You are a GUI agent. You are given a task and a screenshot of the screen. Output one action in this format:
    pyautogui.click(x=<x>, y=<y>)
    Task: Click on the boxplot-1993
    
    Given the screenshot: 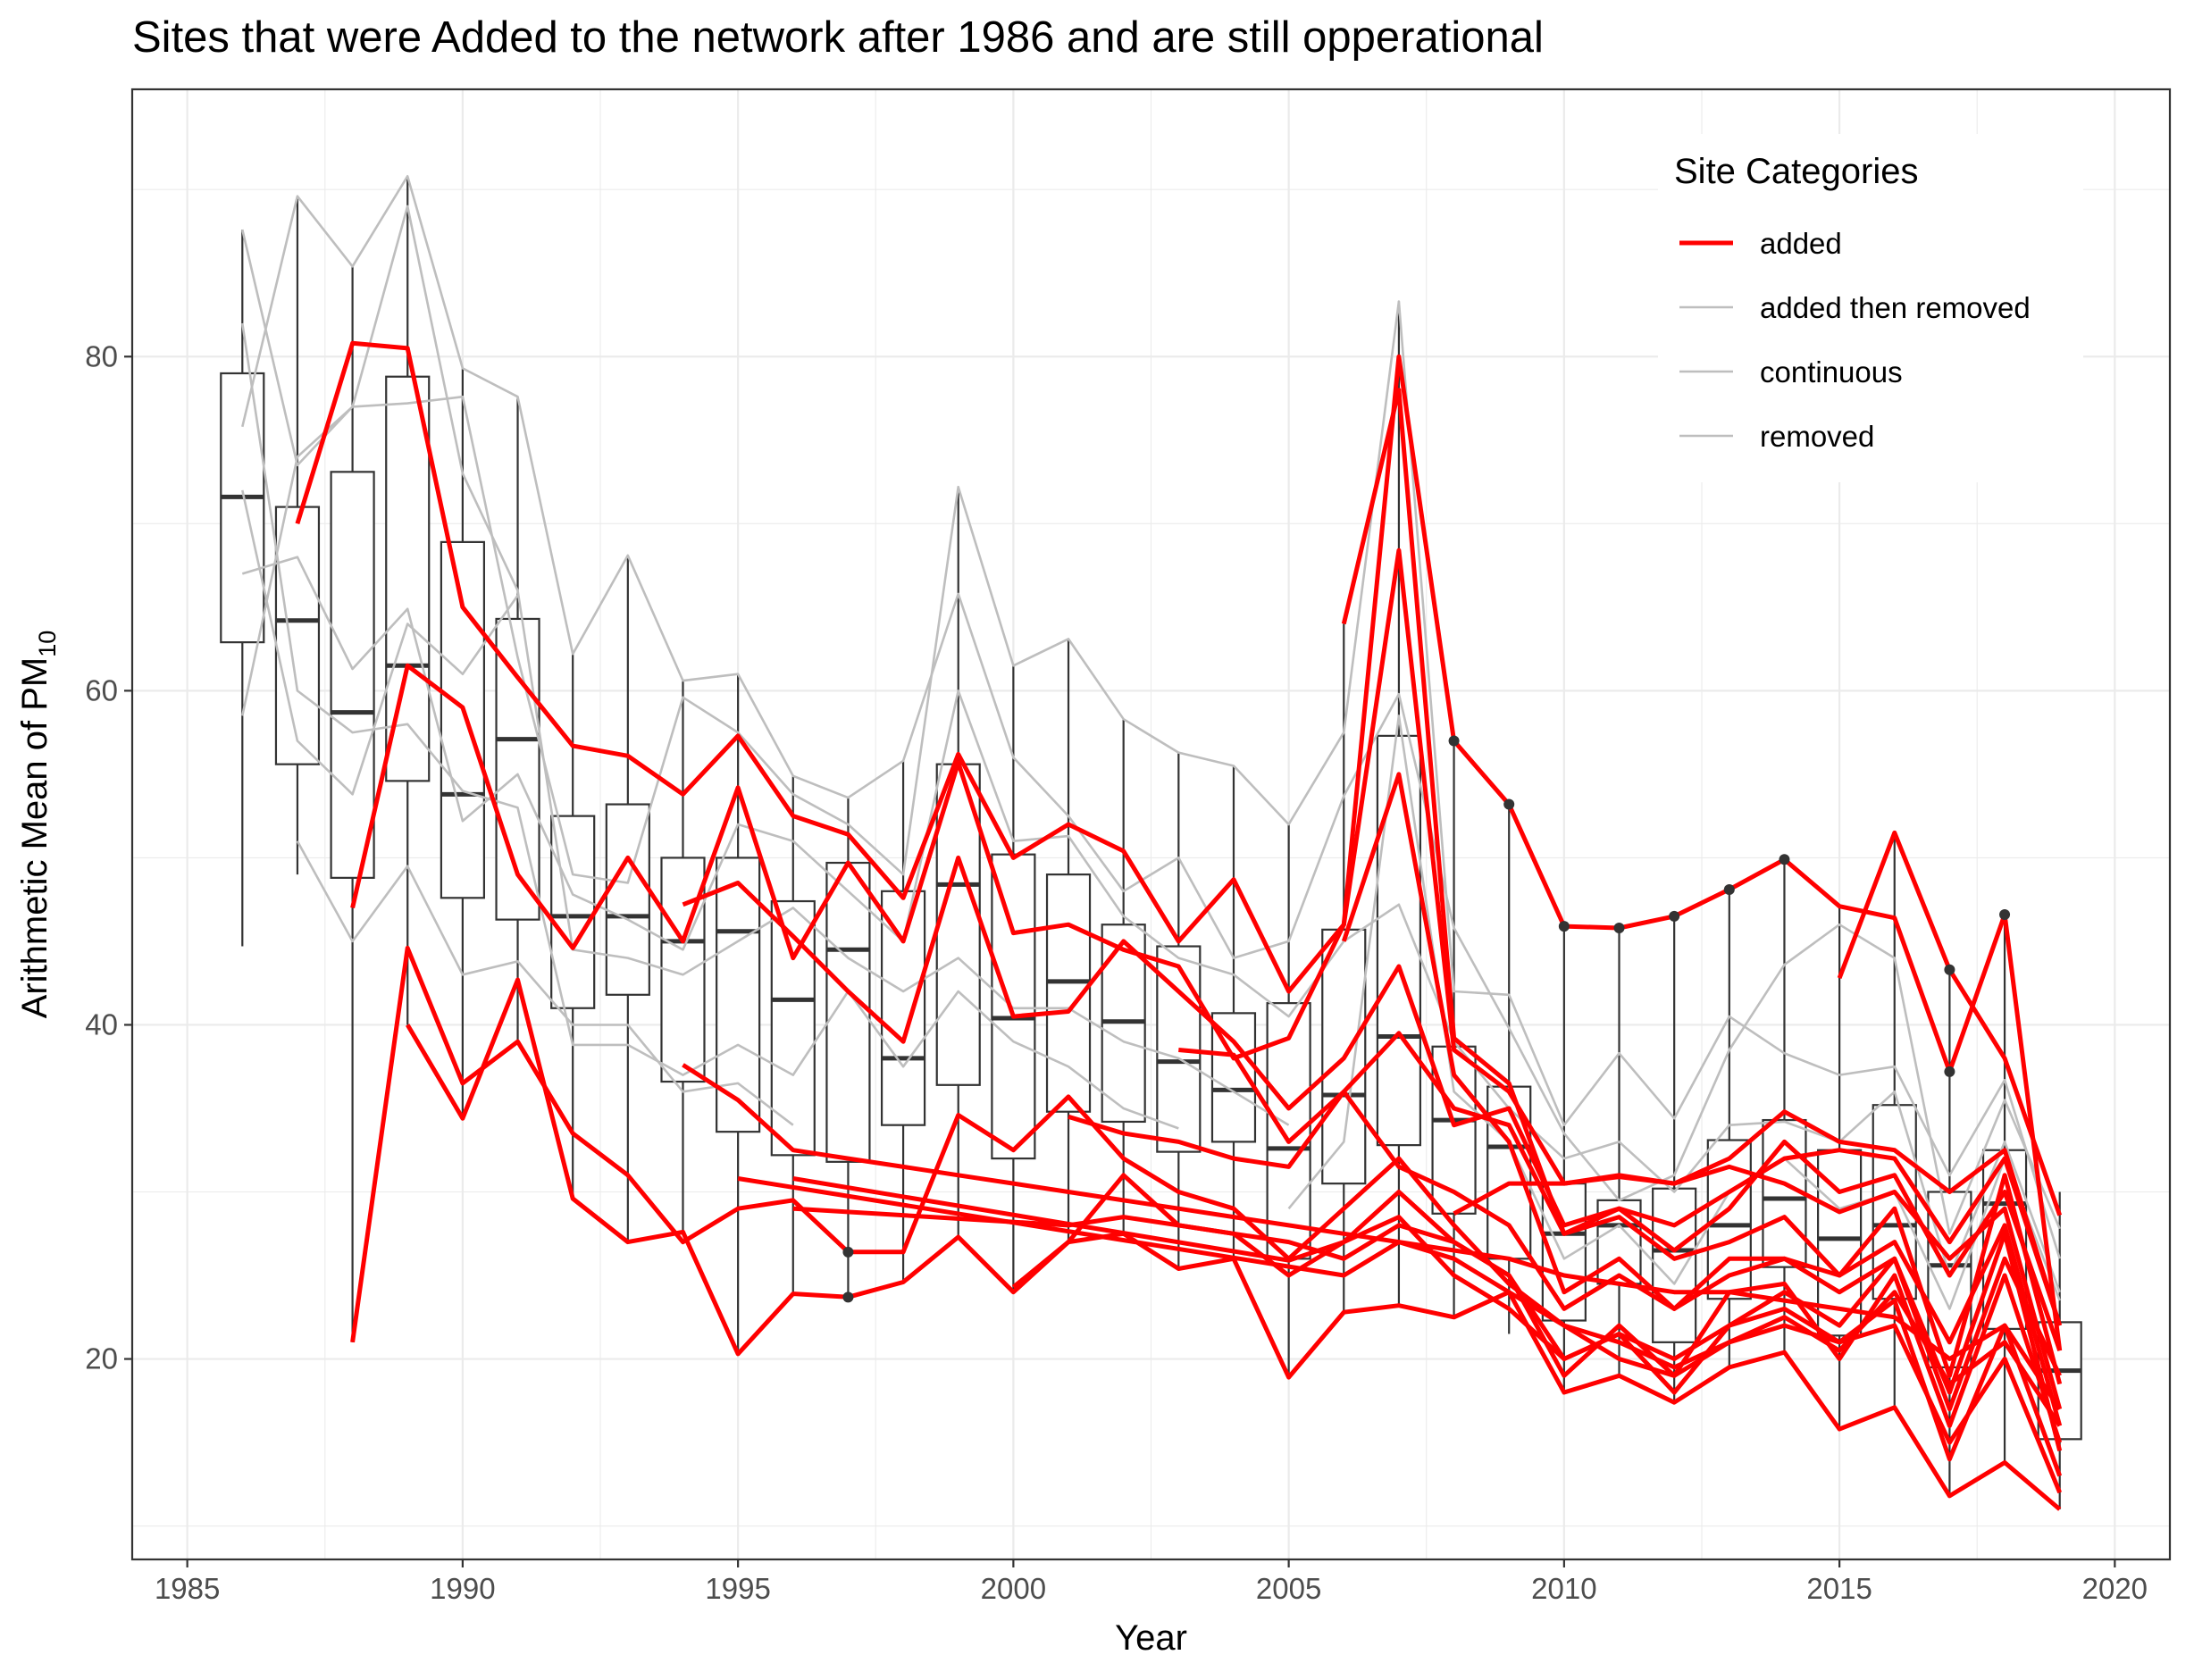 What is the action you would take?
    pyautogui.click(x=627, y=898)
    